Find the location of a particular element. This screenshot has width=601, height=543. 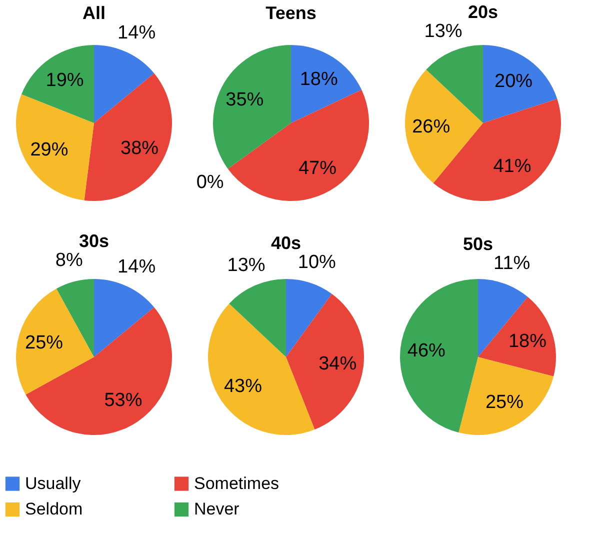

data-label: 19% is located at coordinates (65, 80).